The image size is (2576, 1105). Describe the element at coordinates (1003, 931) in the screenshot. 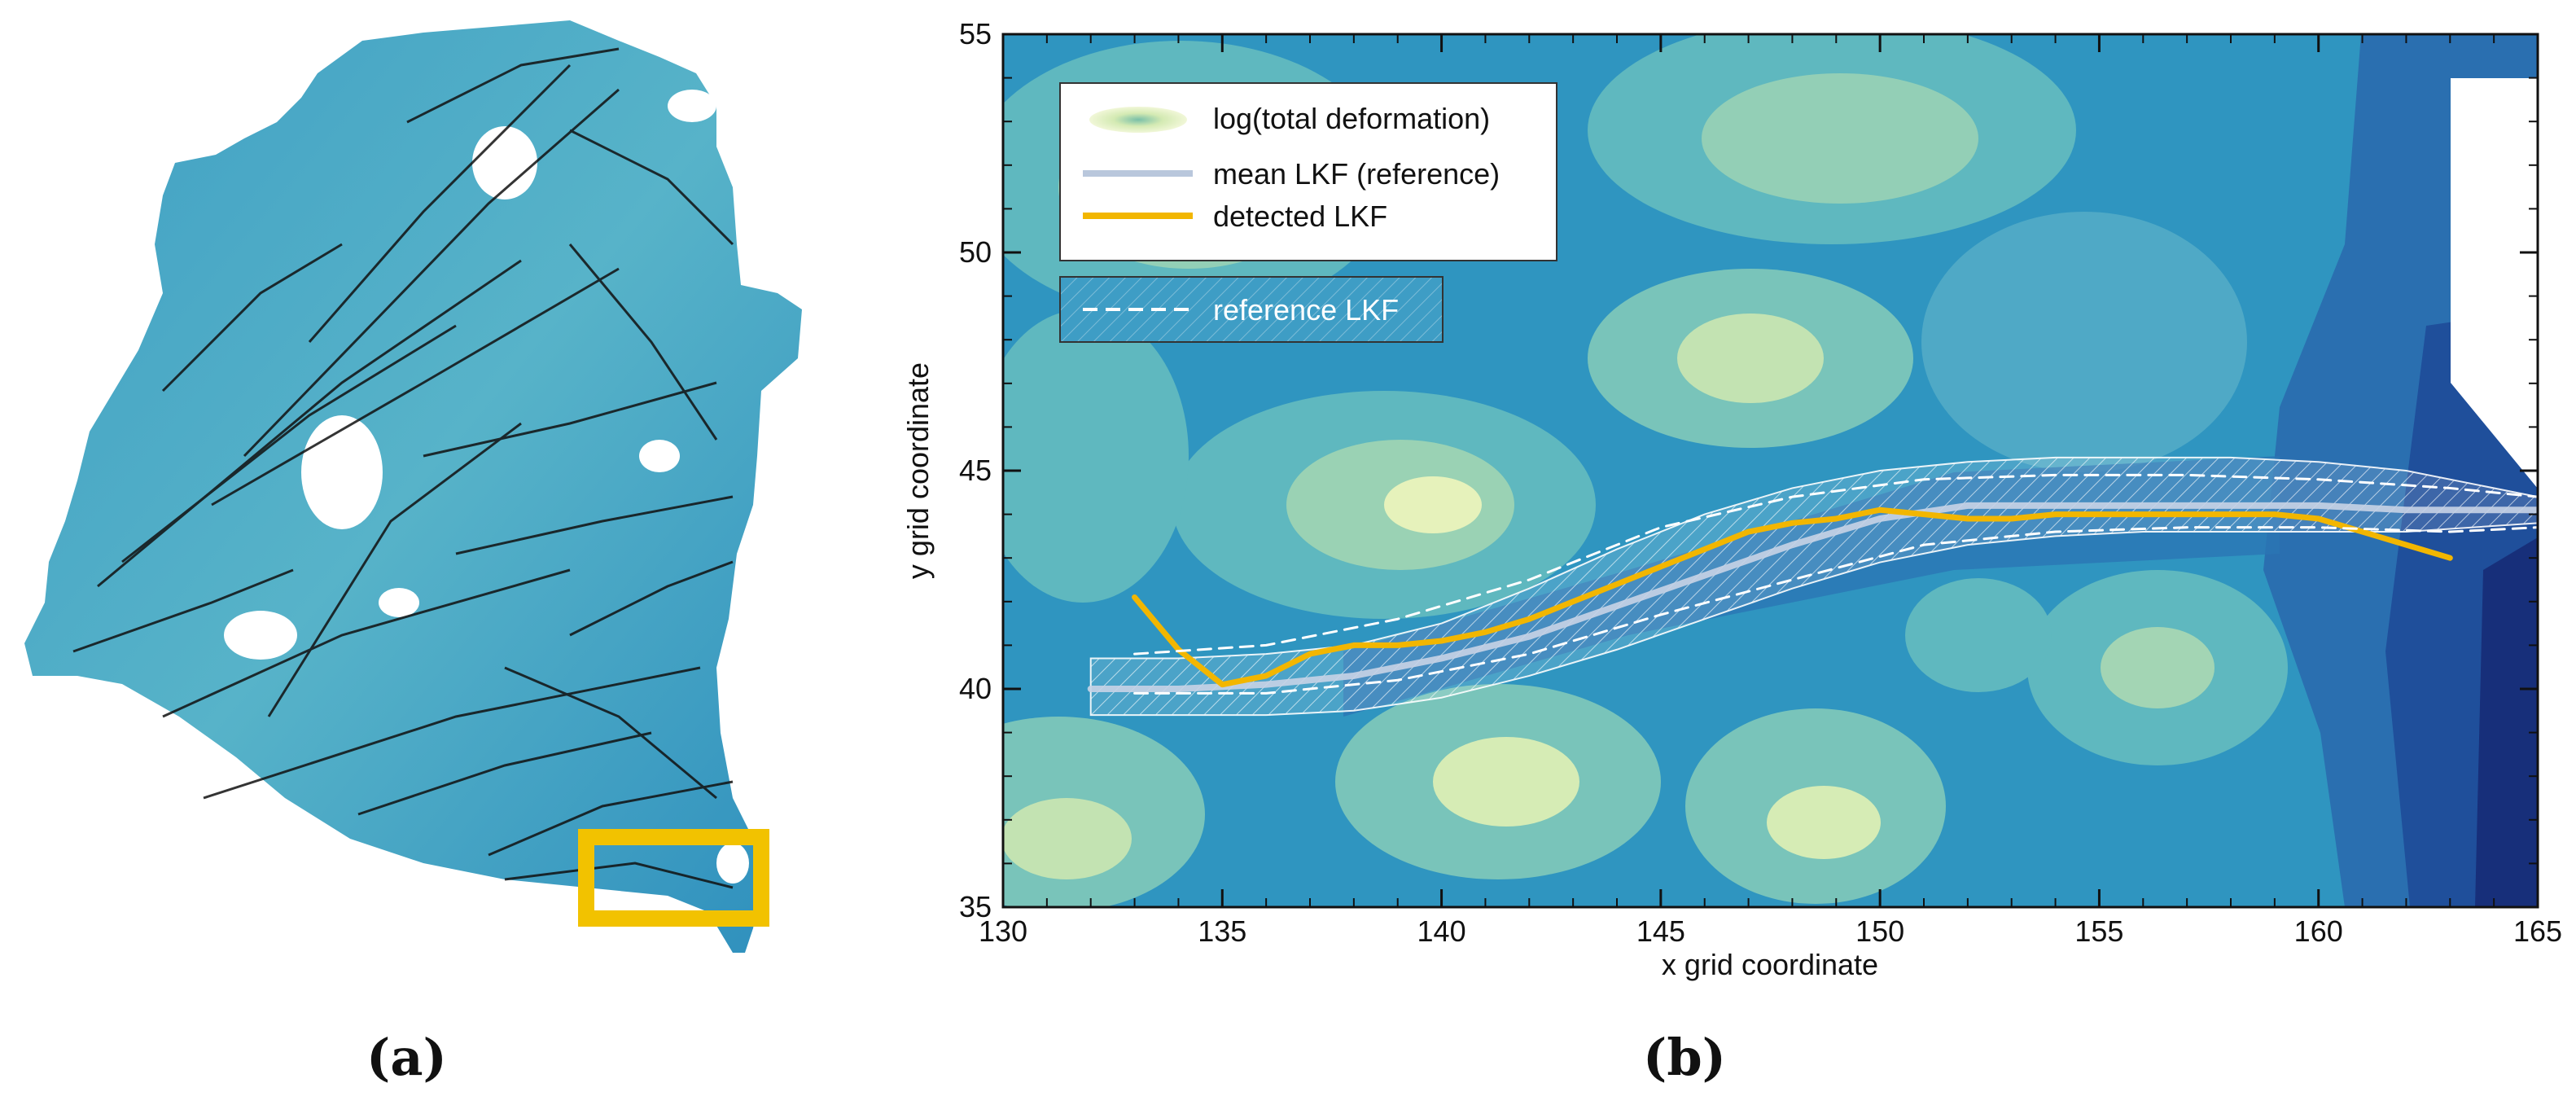

I see `x-tick-label: 130` at that location.